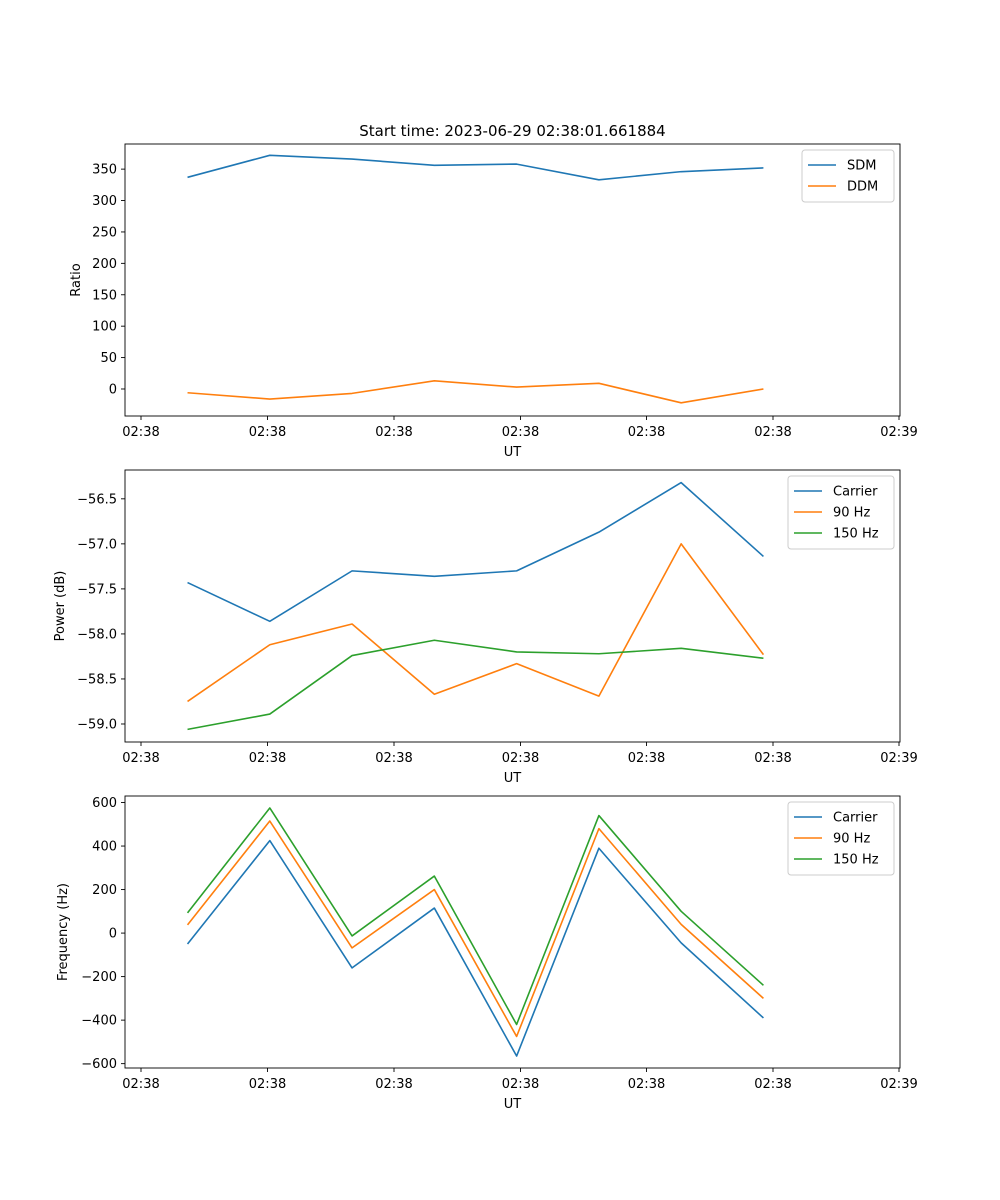  What do you see at coordinates (97, 499) in the screenshot?
I see `y-tick-label: −56.5` at bounding box center [97, 499].